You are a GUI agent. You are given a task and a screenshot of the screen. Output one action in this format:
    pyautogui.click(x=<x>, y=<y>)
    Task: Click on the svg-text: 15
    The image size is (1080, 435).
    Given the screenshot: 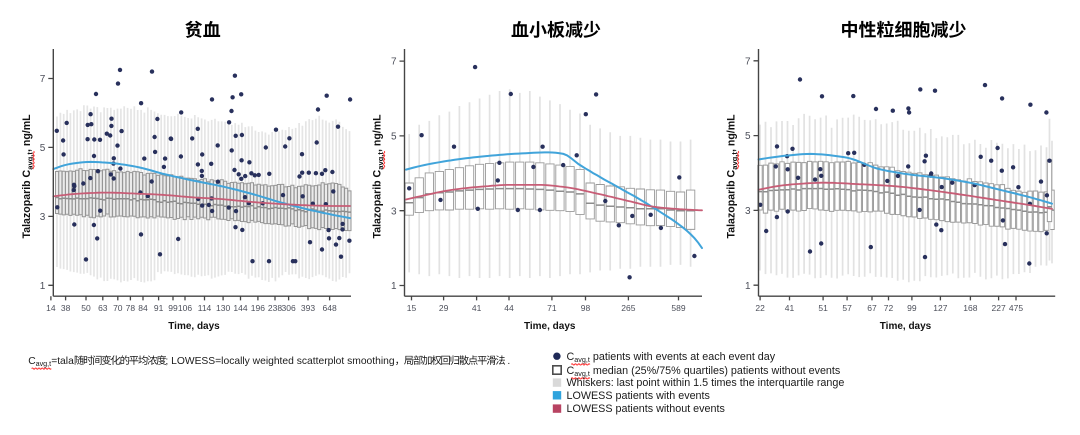 What is the action you would take?
    pyautogui.click(x=412, y=308)
    